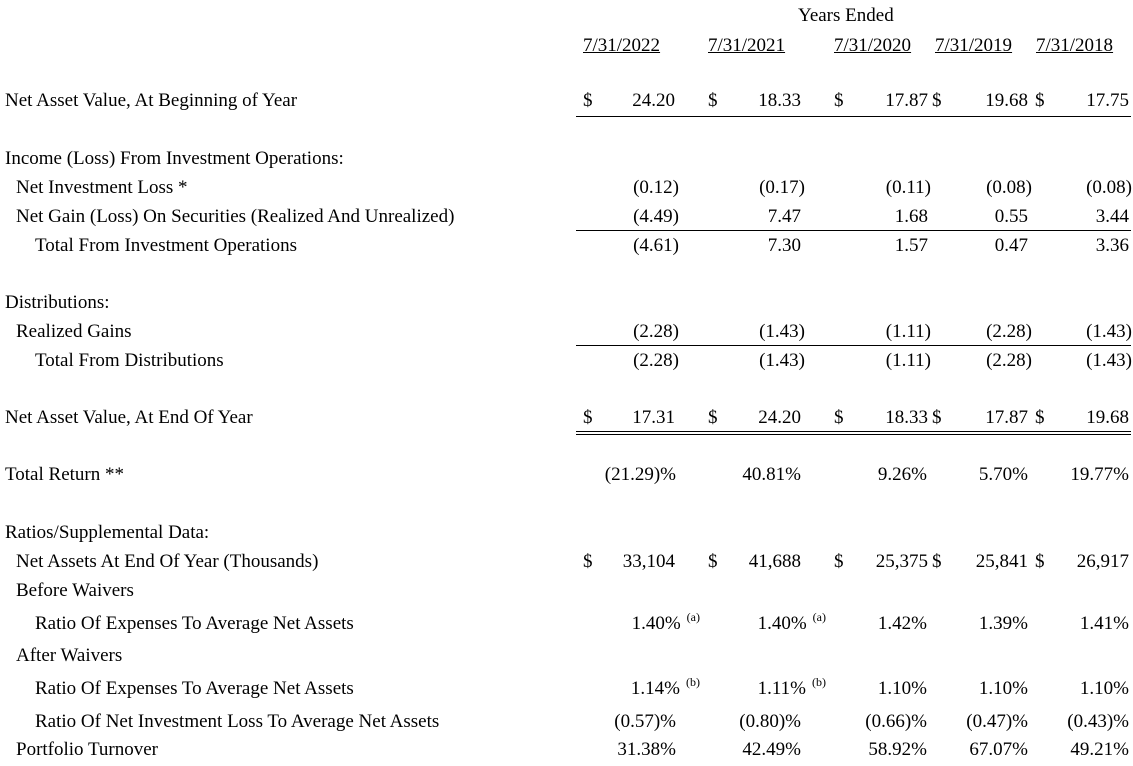 This screenshot has width=1133, height=766. I want to click on row-label-nav-begin: Net Asset Value, At Beginning of Year, so click(151, 100).